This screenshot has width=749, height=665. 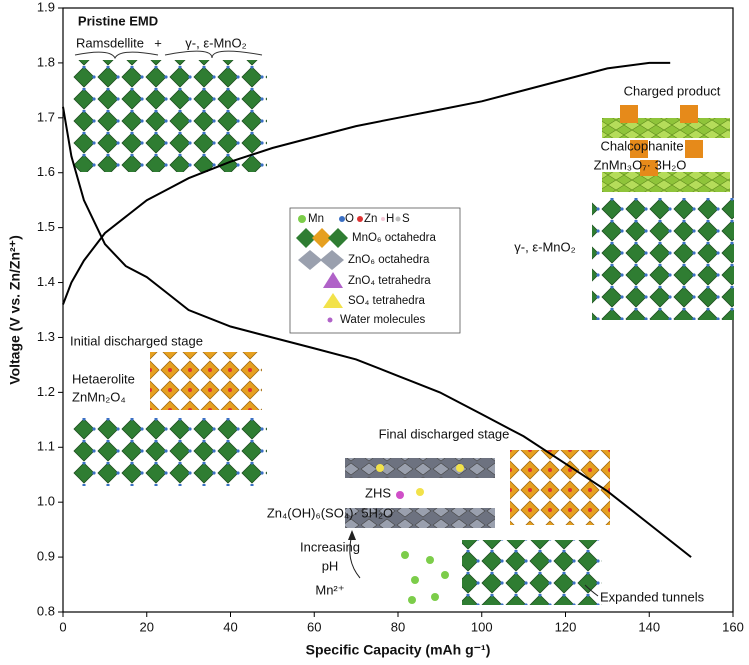 I want to click on y-tick-label: 1.4, so click(x=46, y=281).